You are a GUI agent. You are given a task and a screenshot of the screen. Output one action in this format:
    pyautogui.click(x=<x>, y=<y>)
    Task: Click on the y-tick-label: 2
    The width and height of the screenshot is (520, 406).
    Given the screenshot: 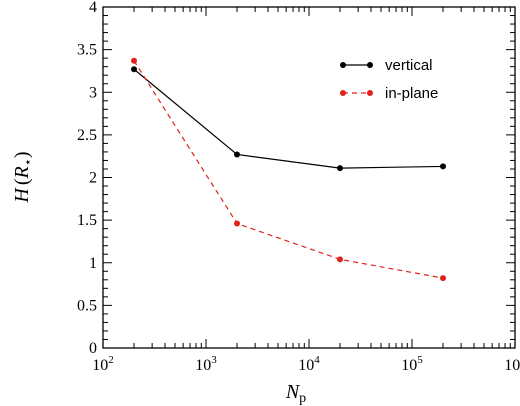 What is the action you would take?
    pyautogui.click(x=93, y=178)
    